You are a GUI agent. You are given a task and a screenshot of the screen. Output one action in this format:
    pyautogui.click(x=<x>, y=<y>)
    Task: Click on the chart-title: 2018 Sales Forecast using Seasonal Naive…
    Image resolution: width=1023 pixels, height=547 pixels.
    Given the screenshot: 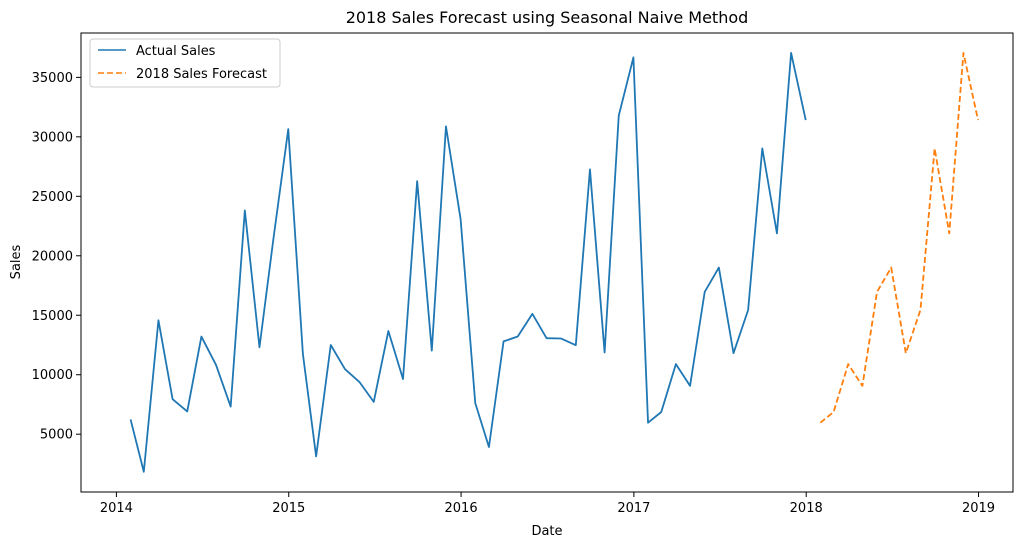 What is the action you would take?
    pyautogui.click(x=547, y=17)
    